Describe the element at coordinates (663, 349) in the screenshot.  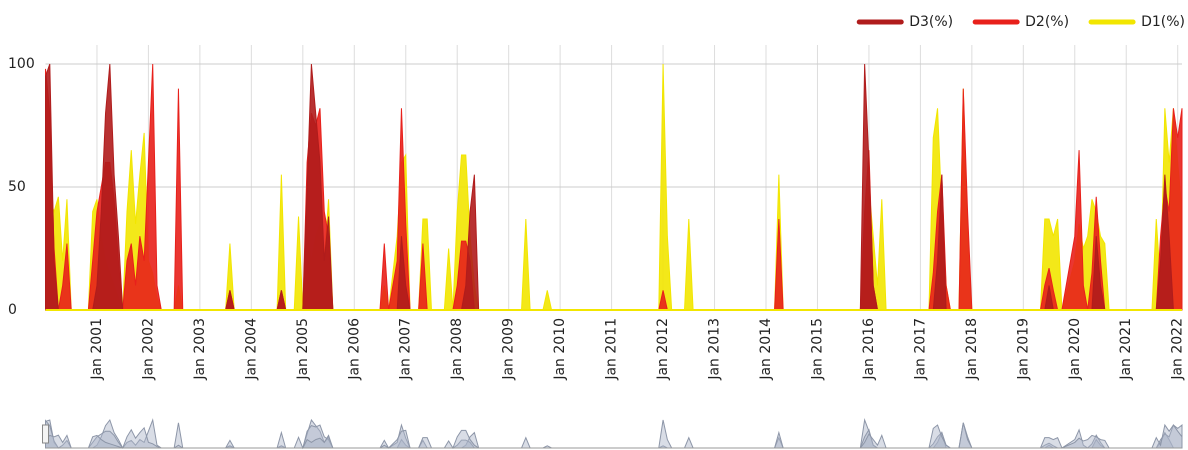
I see `x-tick-label: Jan 2012` at that location.